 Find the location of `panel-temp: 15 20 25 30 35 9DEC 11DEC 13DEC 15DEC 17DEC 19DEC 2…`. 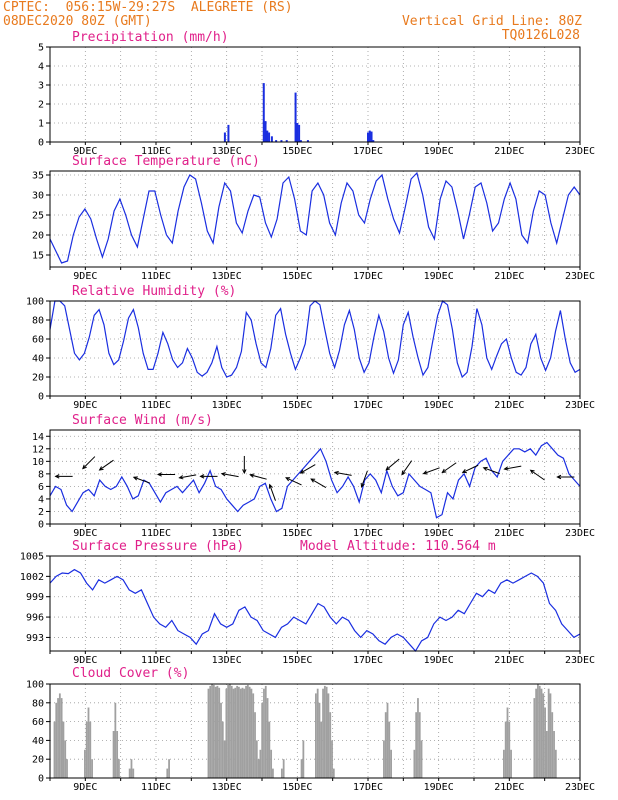

panel-temp: 15 20 25 30 35 9DEC 11DEC 13DEC 15DEC 17DEC 19DEC 2… is located at coordinates (313, 218).